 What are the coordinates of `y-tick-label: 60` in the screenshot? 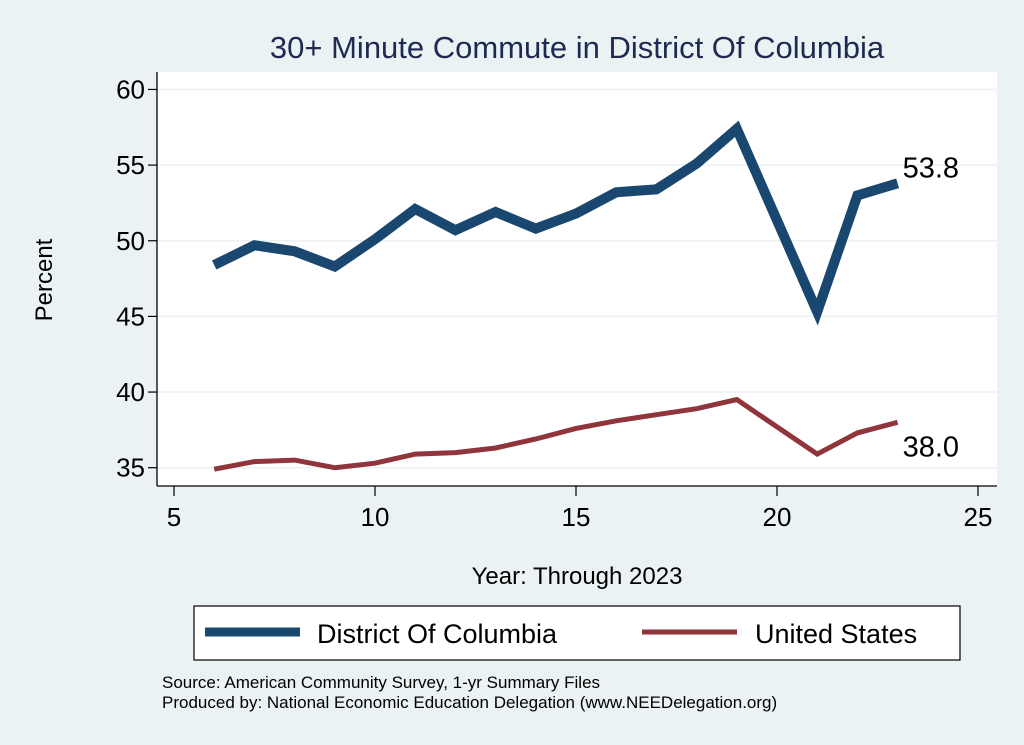 It's located at (130, 89).